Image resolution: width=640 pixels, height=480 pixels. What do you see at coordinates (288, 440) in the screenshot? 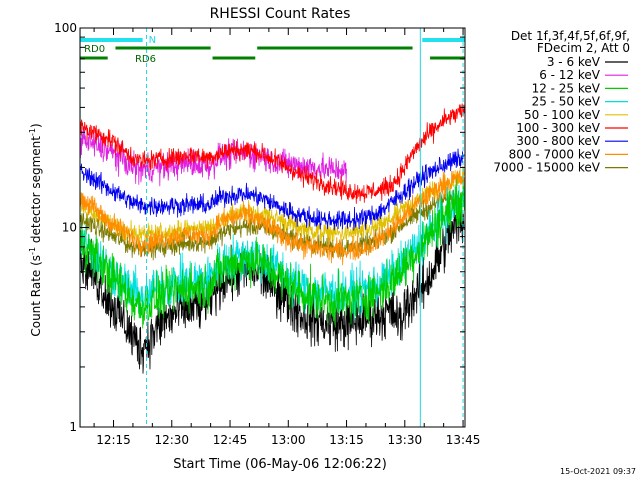
I see `x-tick-label-3: 13:00` at bounding box center [288, 440].